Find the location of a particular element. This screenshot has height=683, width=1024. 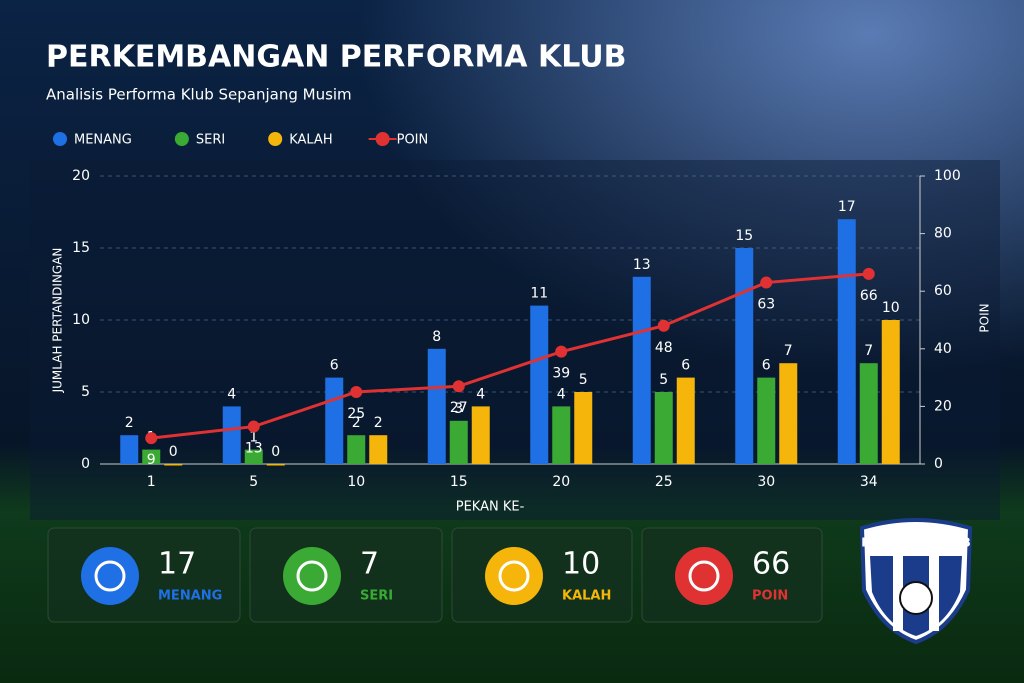

bar-value-label: 1 is located at coordinates (253, 438).